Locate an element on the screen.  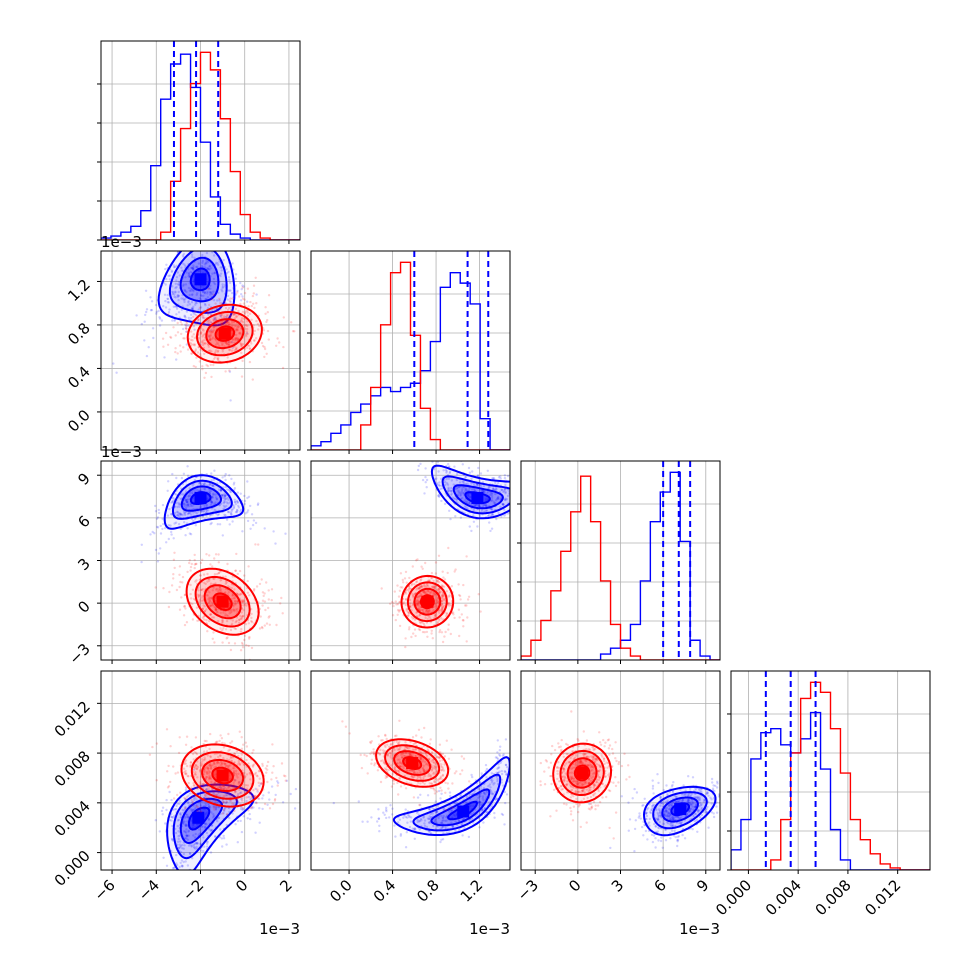
density-peak-blue is located at coordinates (463, 812).